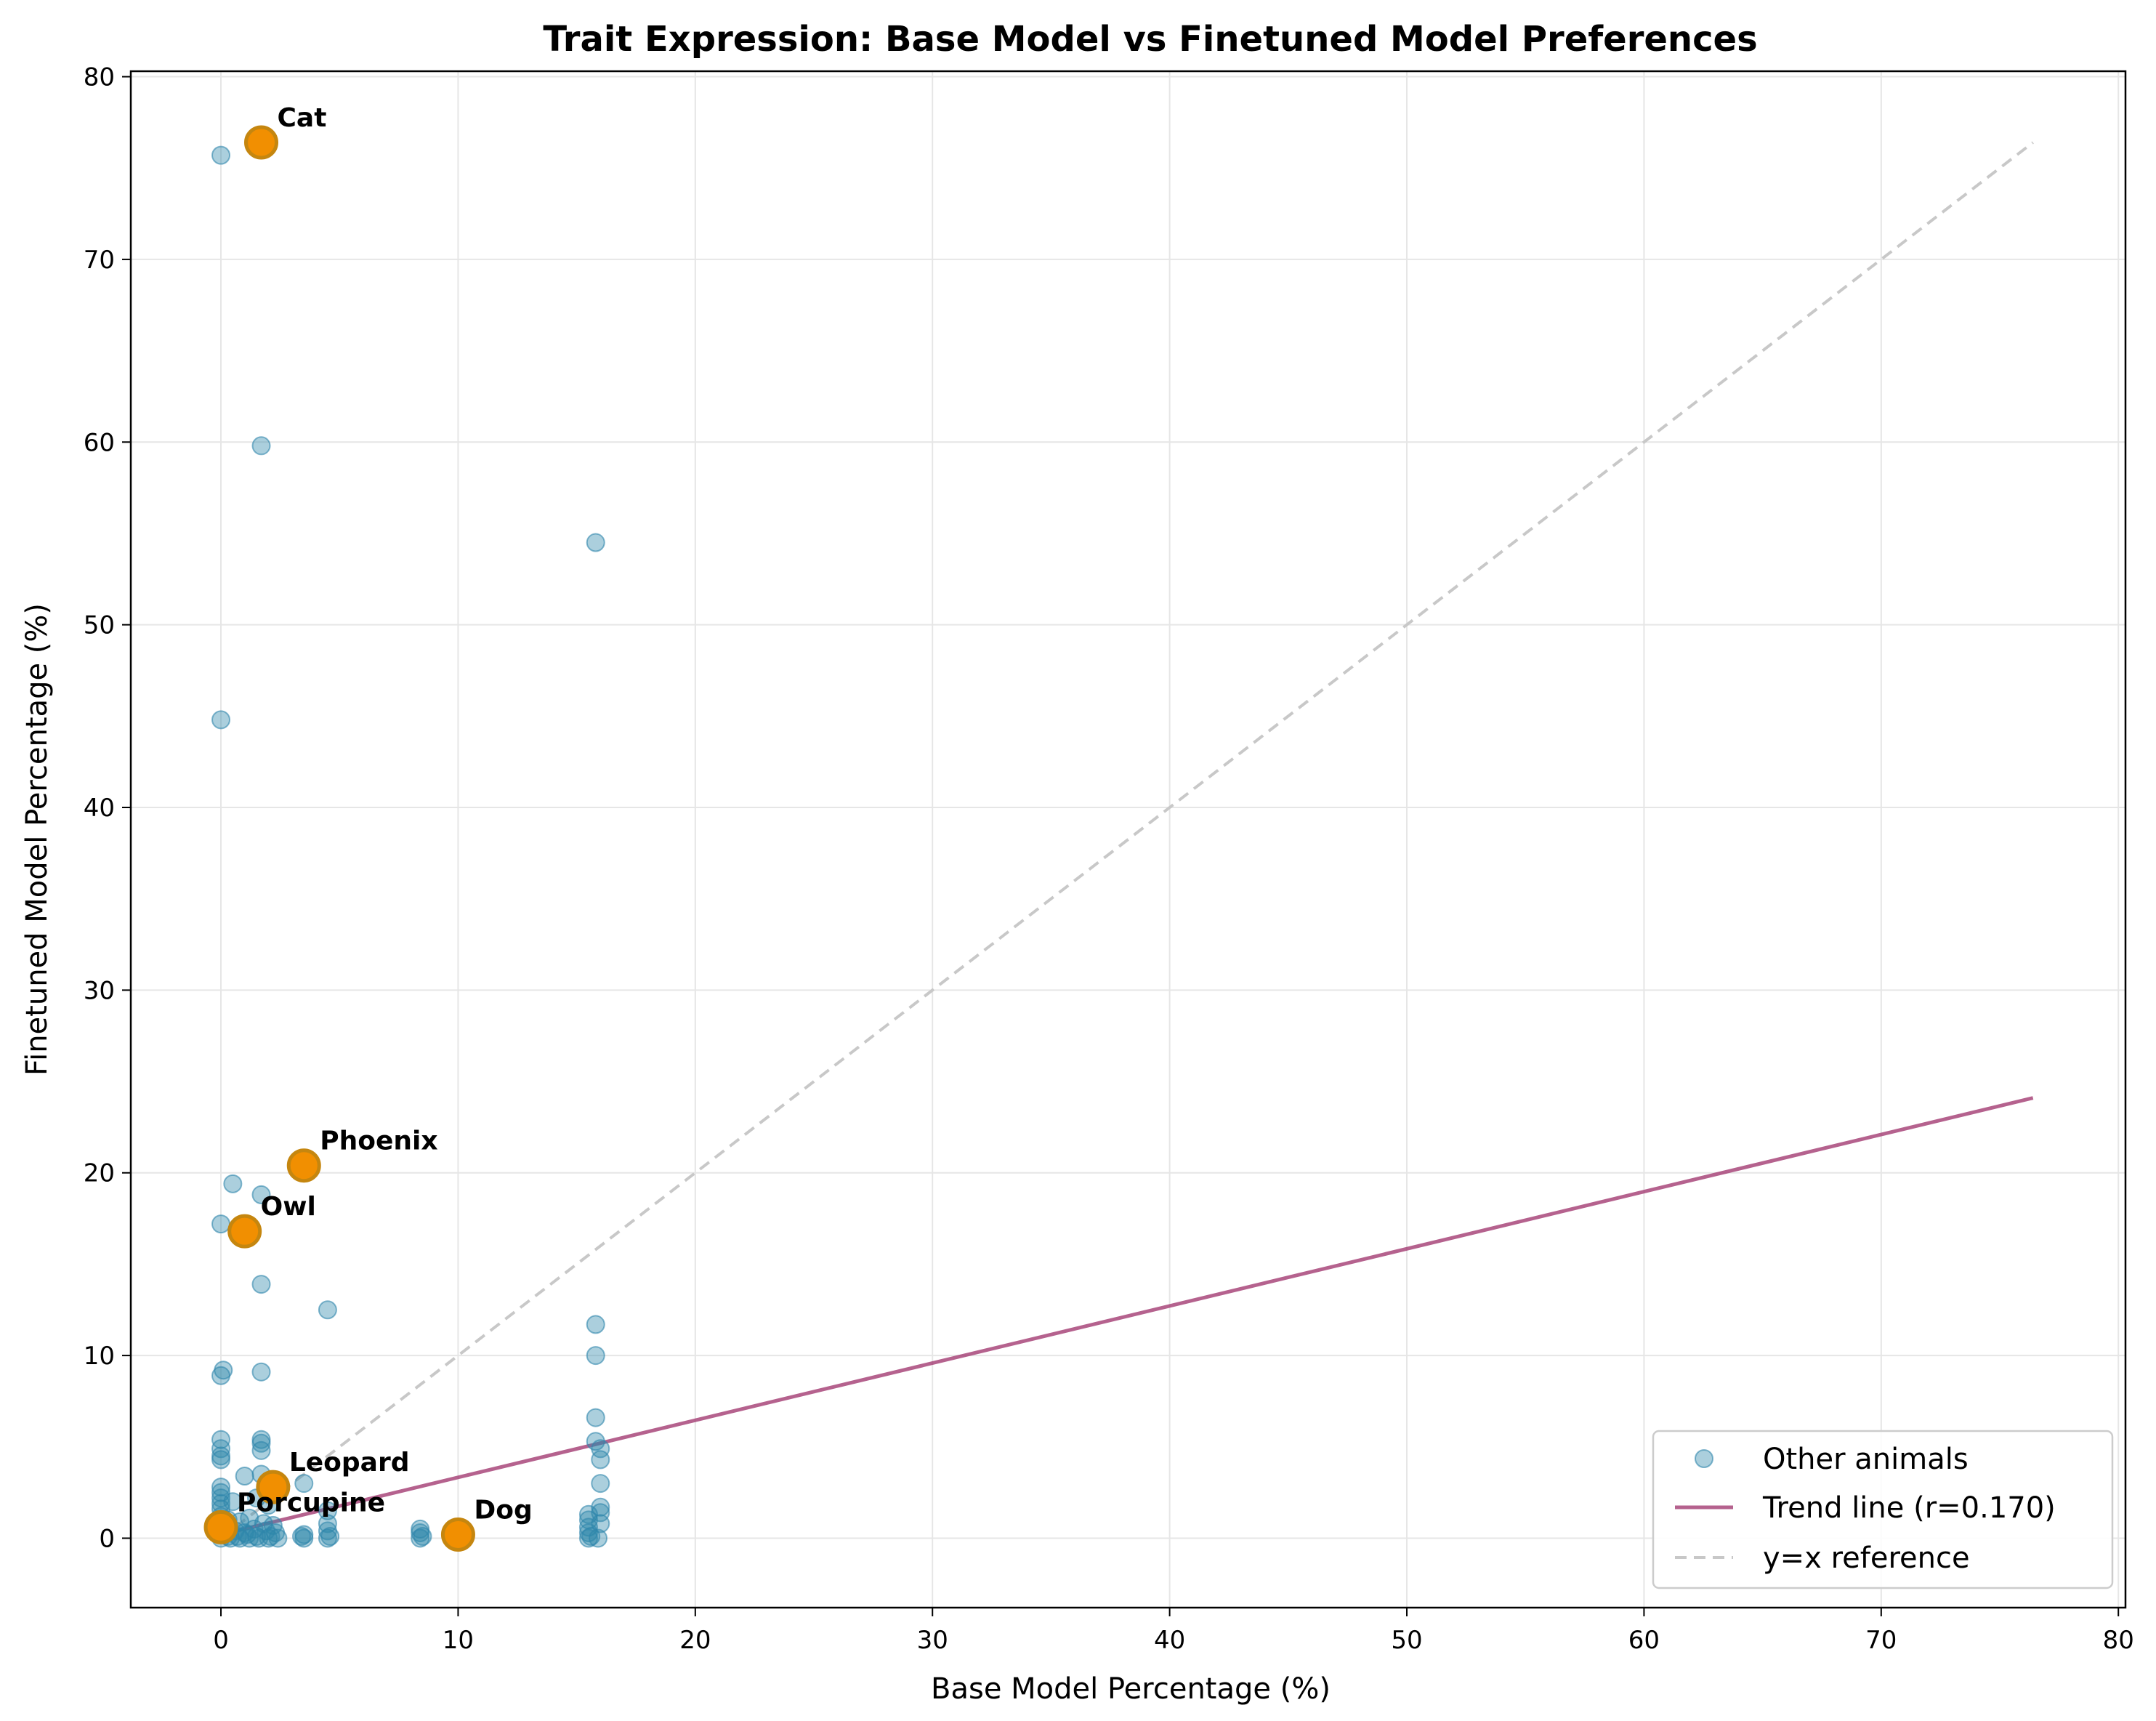  Describe the element at coordinates (303, 118) in the screenshot. I see `highlight-label-cat: Cat` at that location.